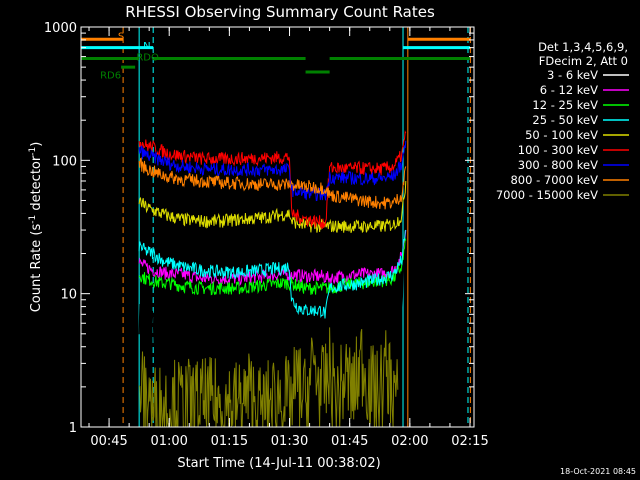 The image size is (640, 480). I want to click on date-stamp: 18-Oct-2021 08:45, so click(598, 471).